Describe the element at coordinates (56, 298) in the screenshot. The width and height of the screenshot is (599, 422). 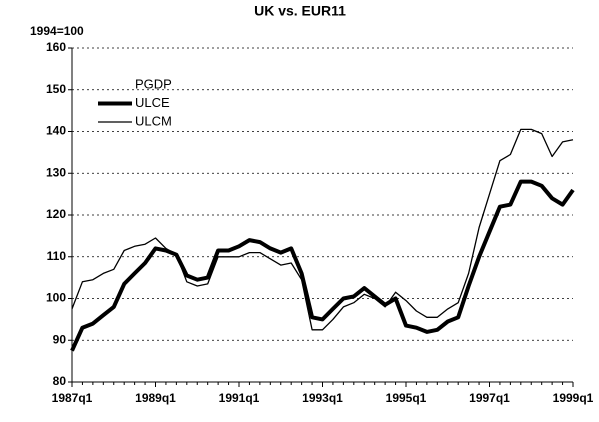
I see `y-tick-label: 100` at that location.